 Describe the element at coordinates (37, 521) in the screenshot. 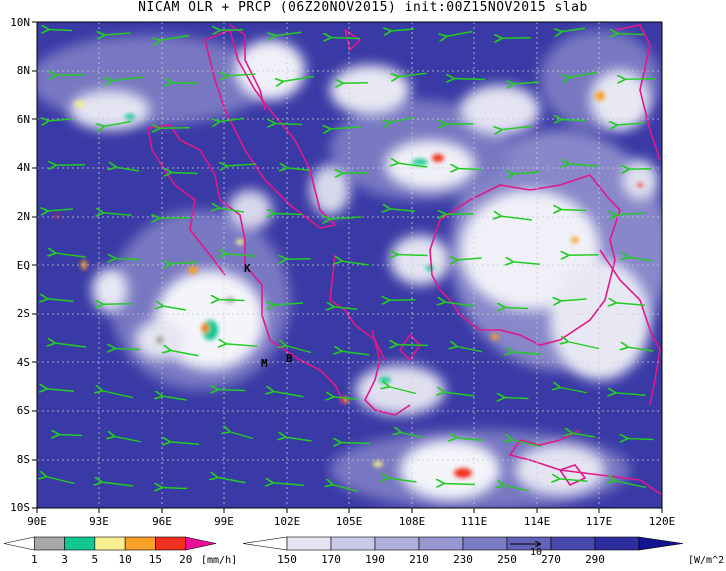

I see `lon-label: 90E` at that location.